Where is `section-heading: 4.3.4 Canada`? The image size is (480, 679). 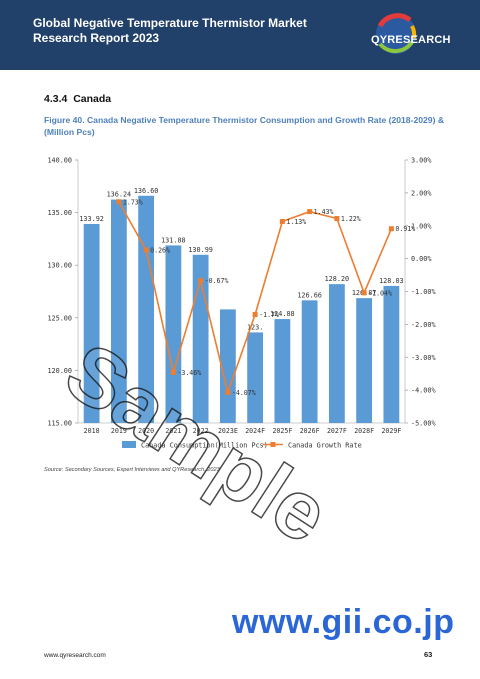 section-heading: 4.3.4 Canada is located at coordinates (77, 99).